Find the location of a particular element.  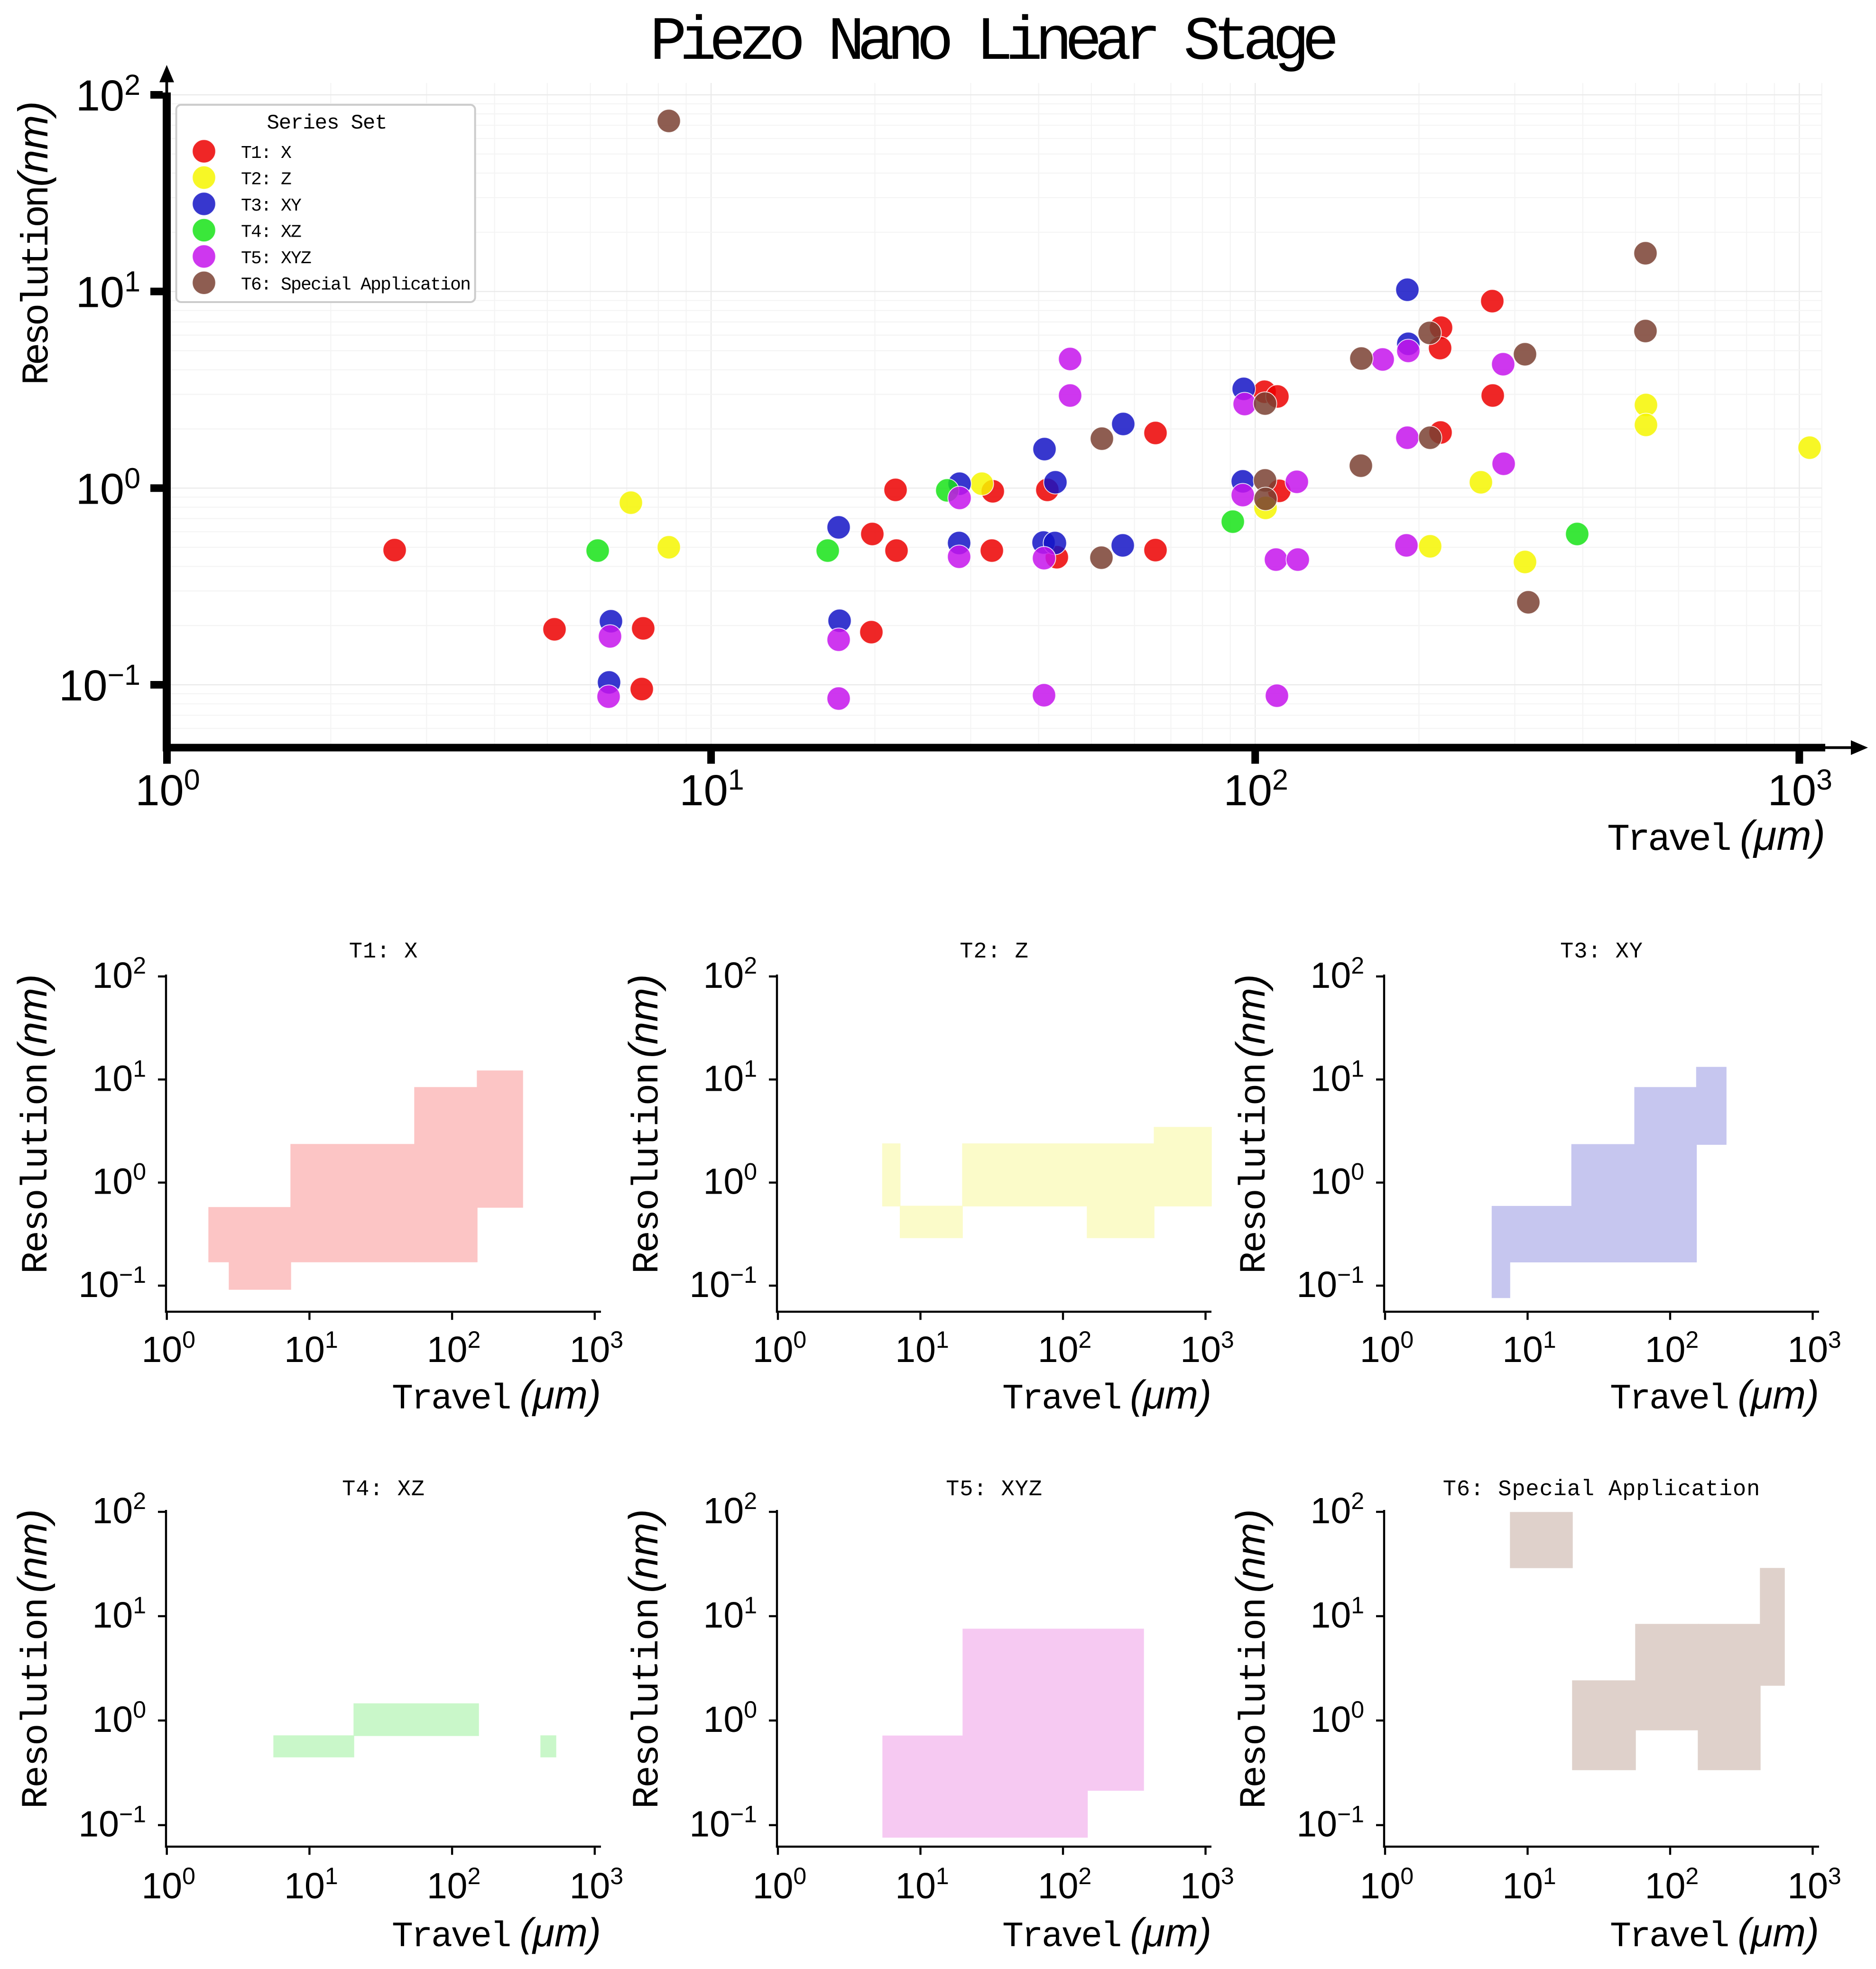

svg-text: Series Set is located at coordinates (327, 123).